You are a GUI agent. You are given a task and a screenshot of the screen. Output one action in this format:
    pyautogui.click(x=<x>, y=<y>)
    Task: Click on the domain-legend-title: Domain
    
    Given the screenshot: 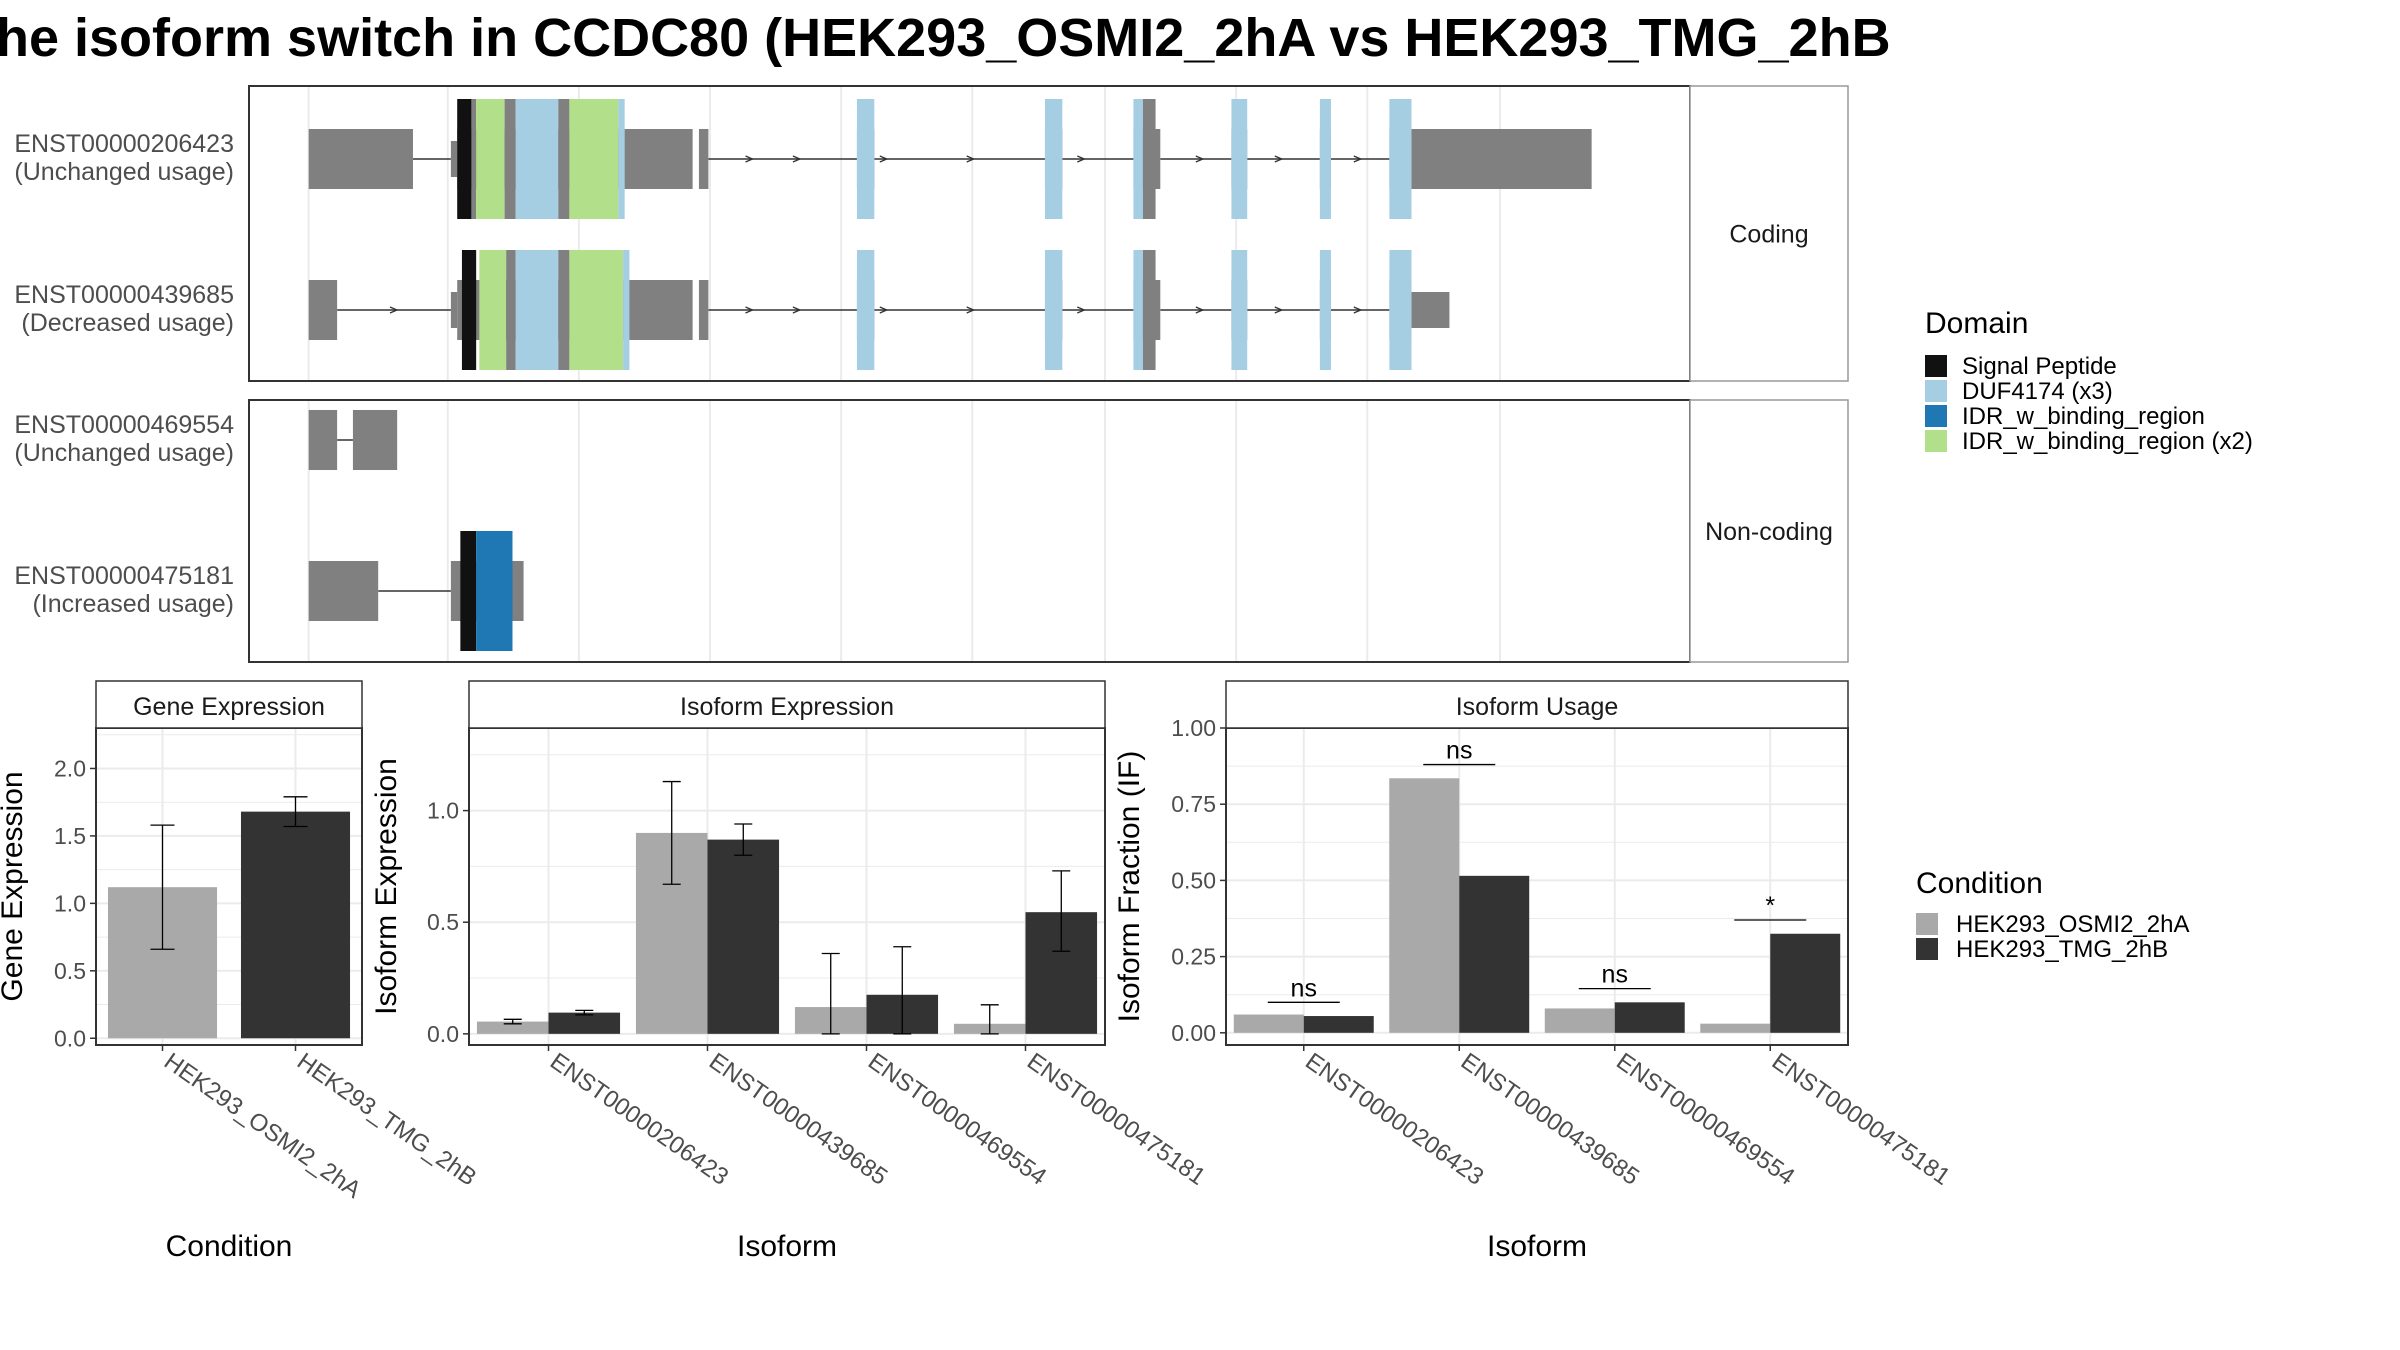 What is the action you would take?
    pyautogui.click(x=1976, y=323)
    